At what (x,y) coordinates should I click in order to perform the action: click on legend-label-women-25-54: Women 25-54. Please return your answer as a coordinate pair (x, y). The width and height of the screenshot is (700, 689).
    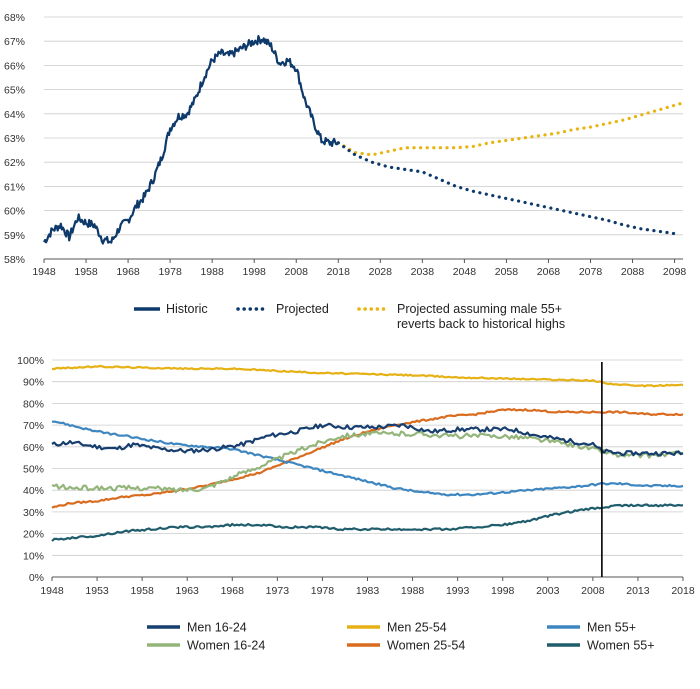
    Looking at the image, I should click on (426, 646).